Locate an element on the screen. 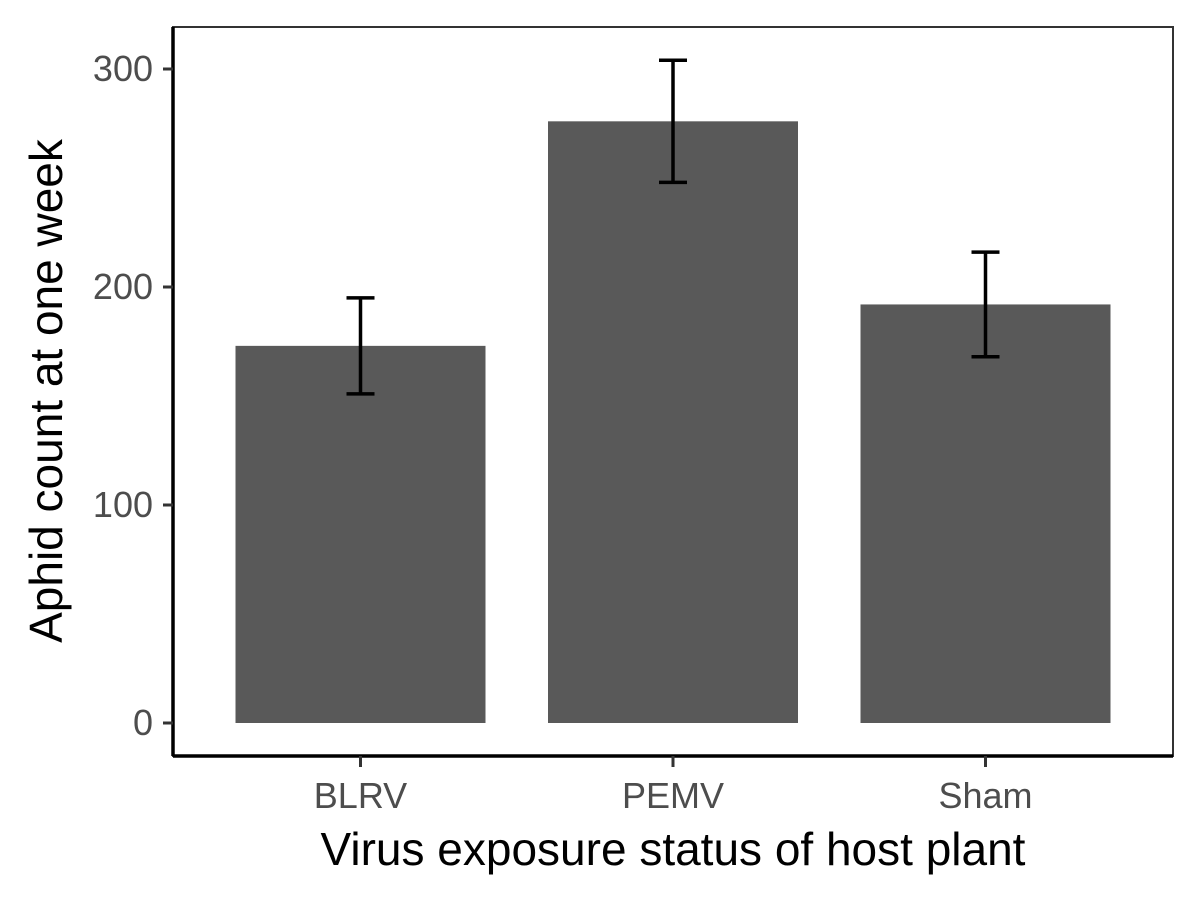  x-tick-label-blrv: BLRV is located at coordinates (360, 795).